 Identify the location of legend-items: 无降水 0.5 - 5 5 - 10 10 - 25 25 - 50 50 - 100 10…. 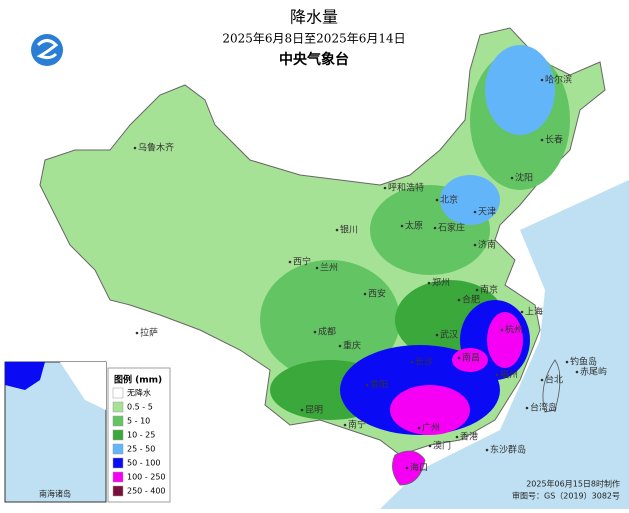
(139, 442).